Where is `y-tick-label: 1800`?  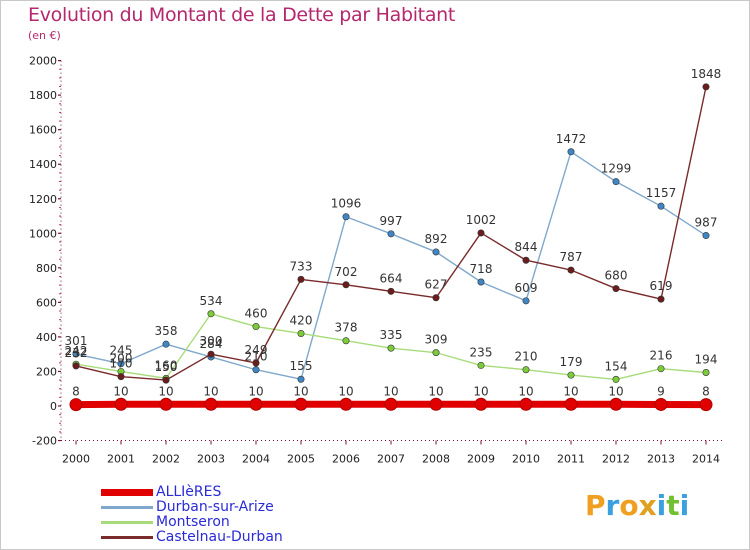
y-tick-label: 1800 is located at coordinates (43, 95).